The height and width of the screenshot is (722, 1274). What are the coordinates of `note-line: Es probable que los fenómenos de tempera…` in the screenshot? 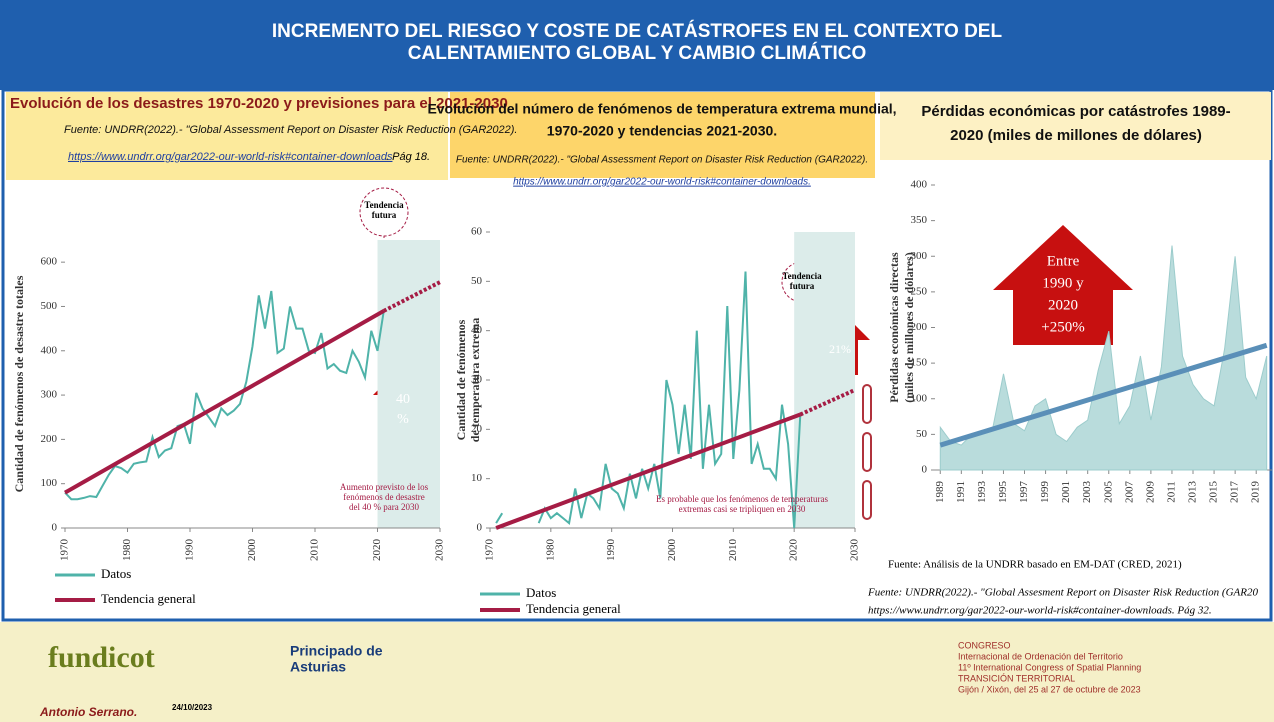 It's located at (742, 499).